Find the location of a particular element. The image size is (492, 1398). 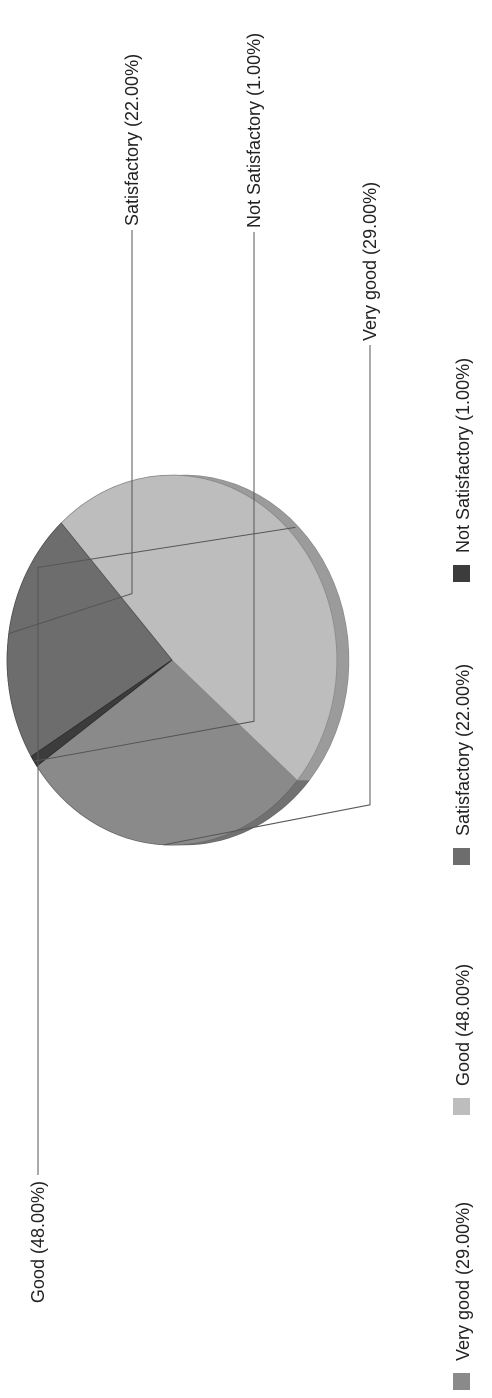

legend-label-1: Very good (29.00%) is located at coordinates (463, 1281).